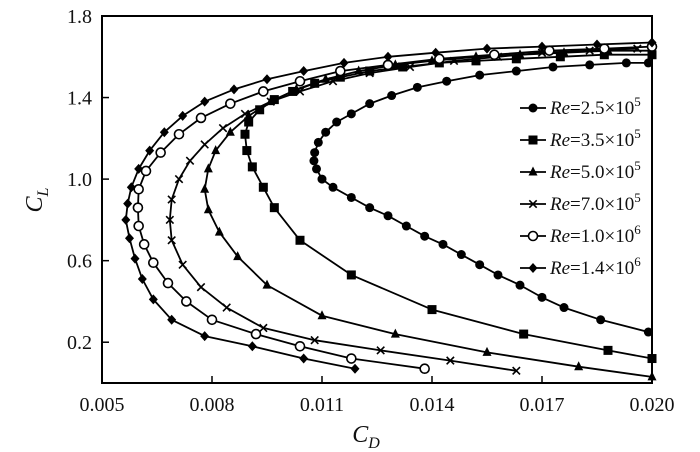 The height and width of the screenshot is (452, 700). I want to click on legend-item: Re=1.4×106, so click(580, 266).